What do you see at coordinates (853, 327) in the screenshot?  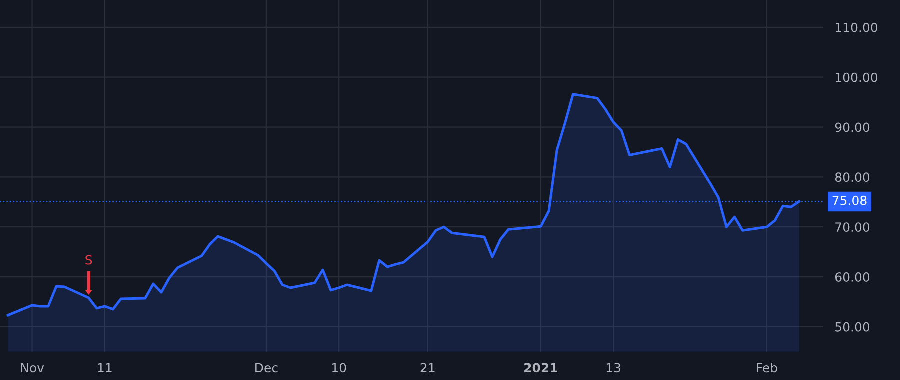 I see `y-tick-label: 50.00` at bounding box center [853, 327].